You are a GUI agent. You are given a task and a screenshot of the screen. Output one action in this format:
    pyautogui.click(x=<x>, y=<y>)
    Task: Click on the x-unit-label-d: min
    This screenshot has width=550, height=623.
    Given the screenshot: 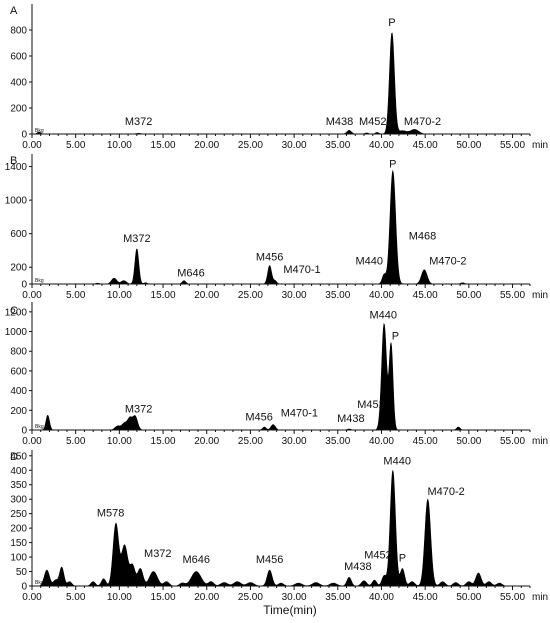 What is the action you would take?
    pyautogui.click(x=540, y=597)
    